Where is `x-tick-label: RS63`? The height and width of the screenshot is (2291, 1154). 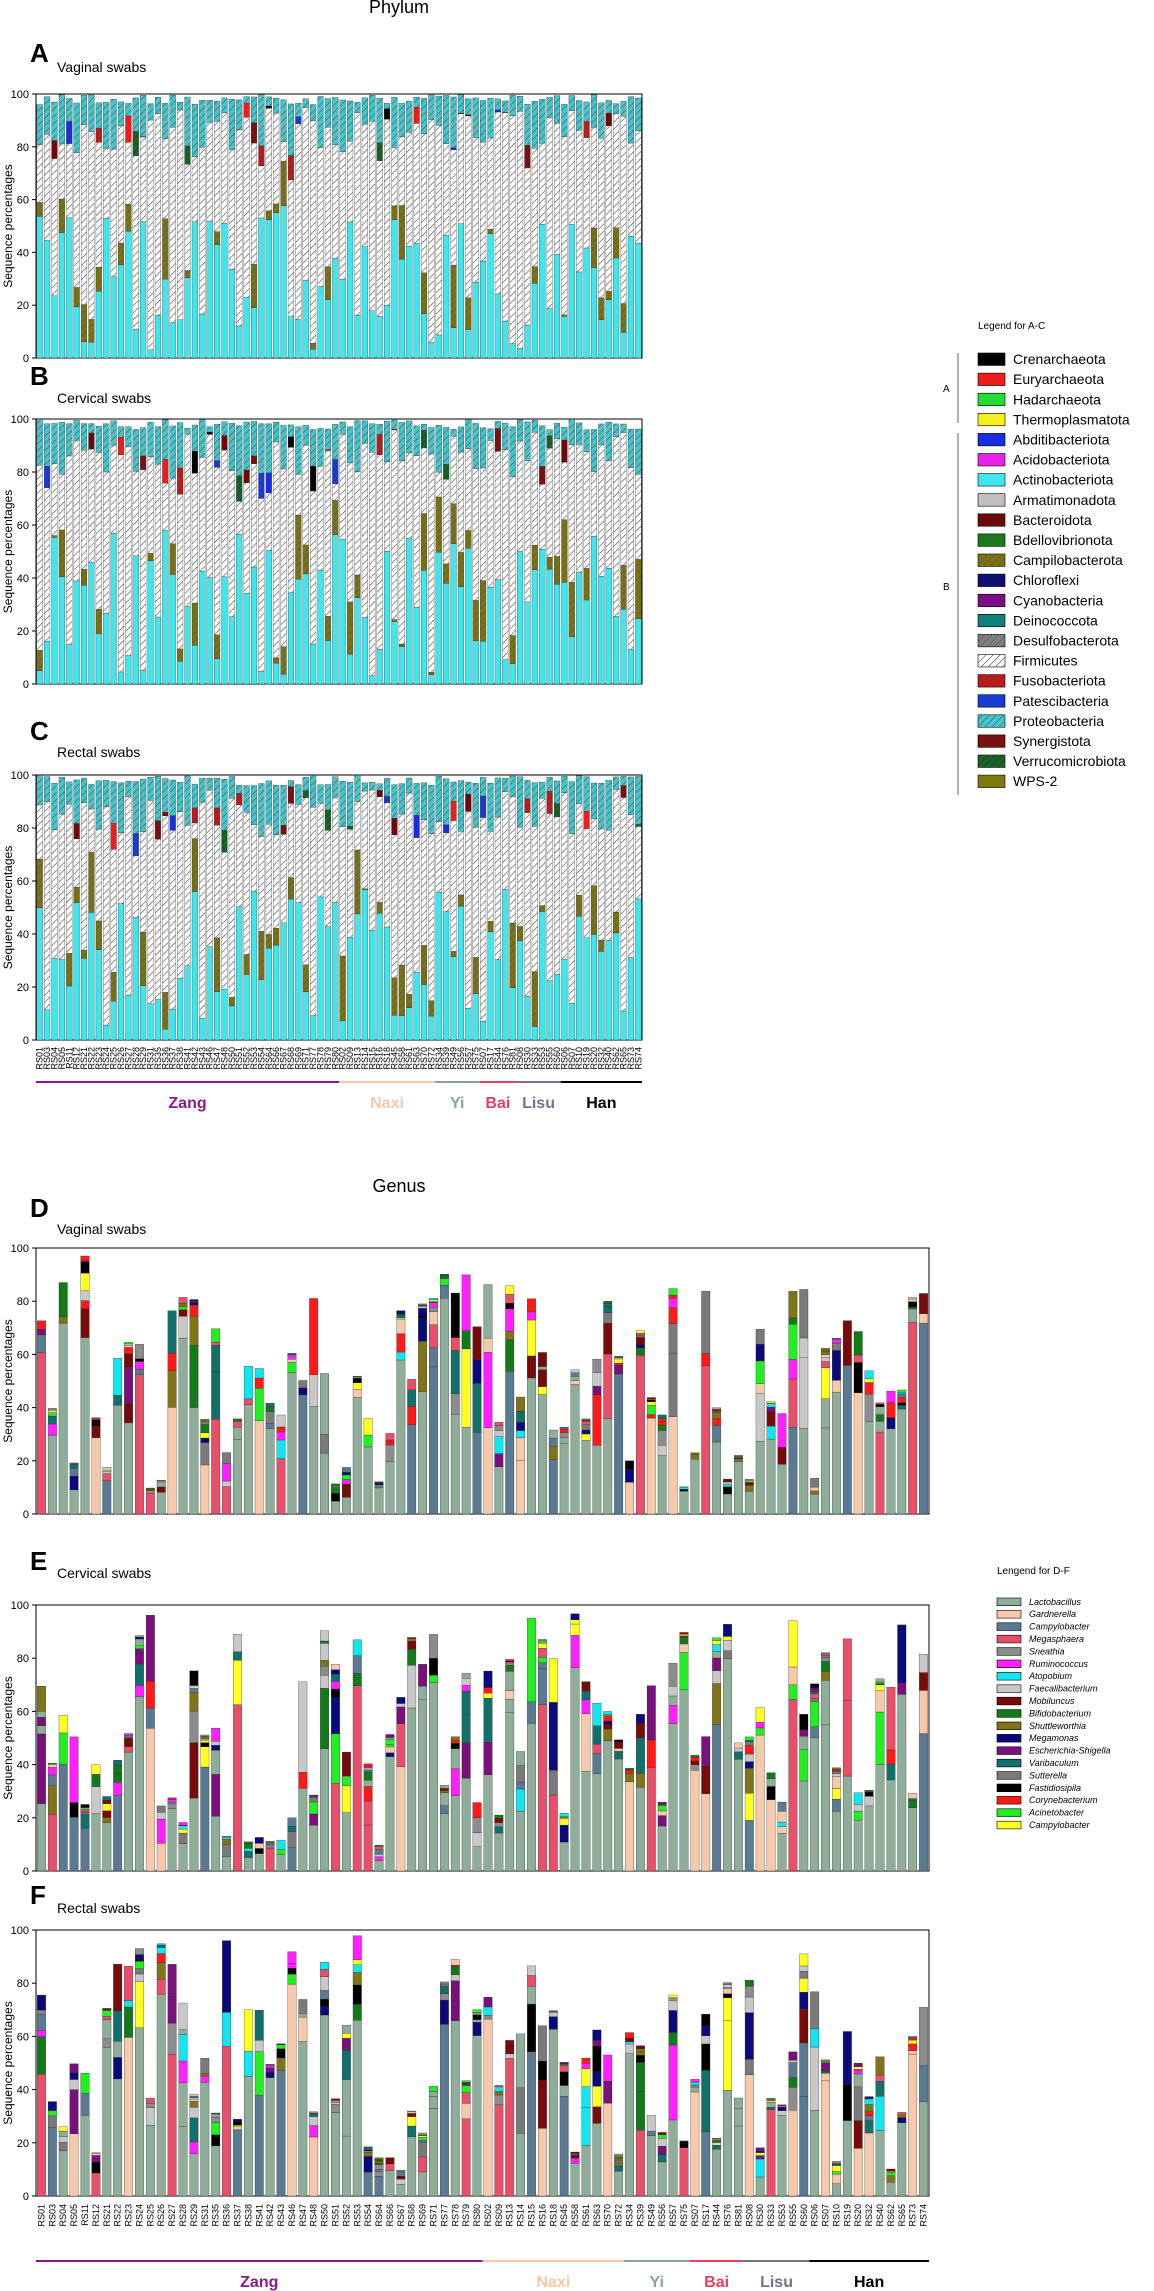 x-tick-label: RS63 is located at coordinates (597, 2215).